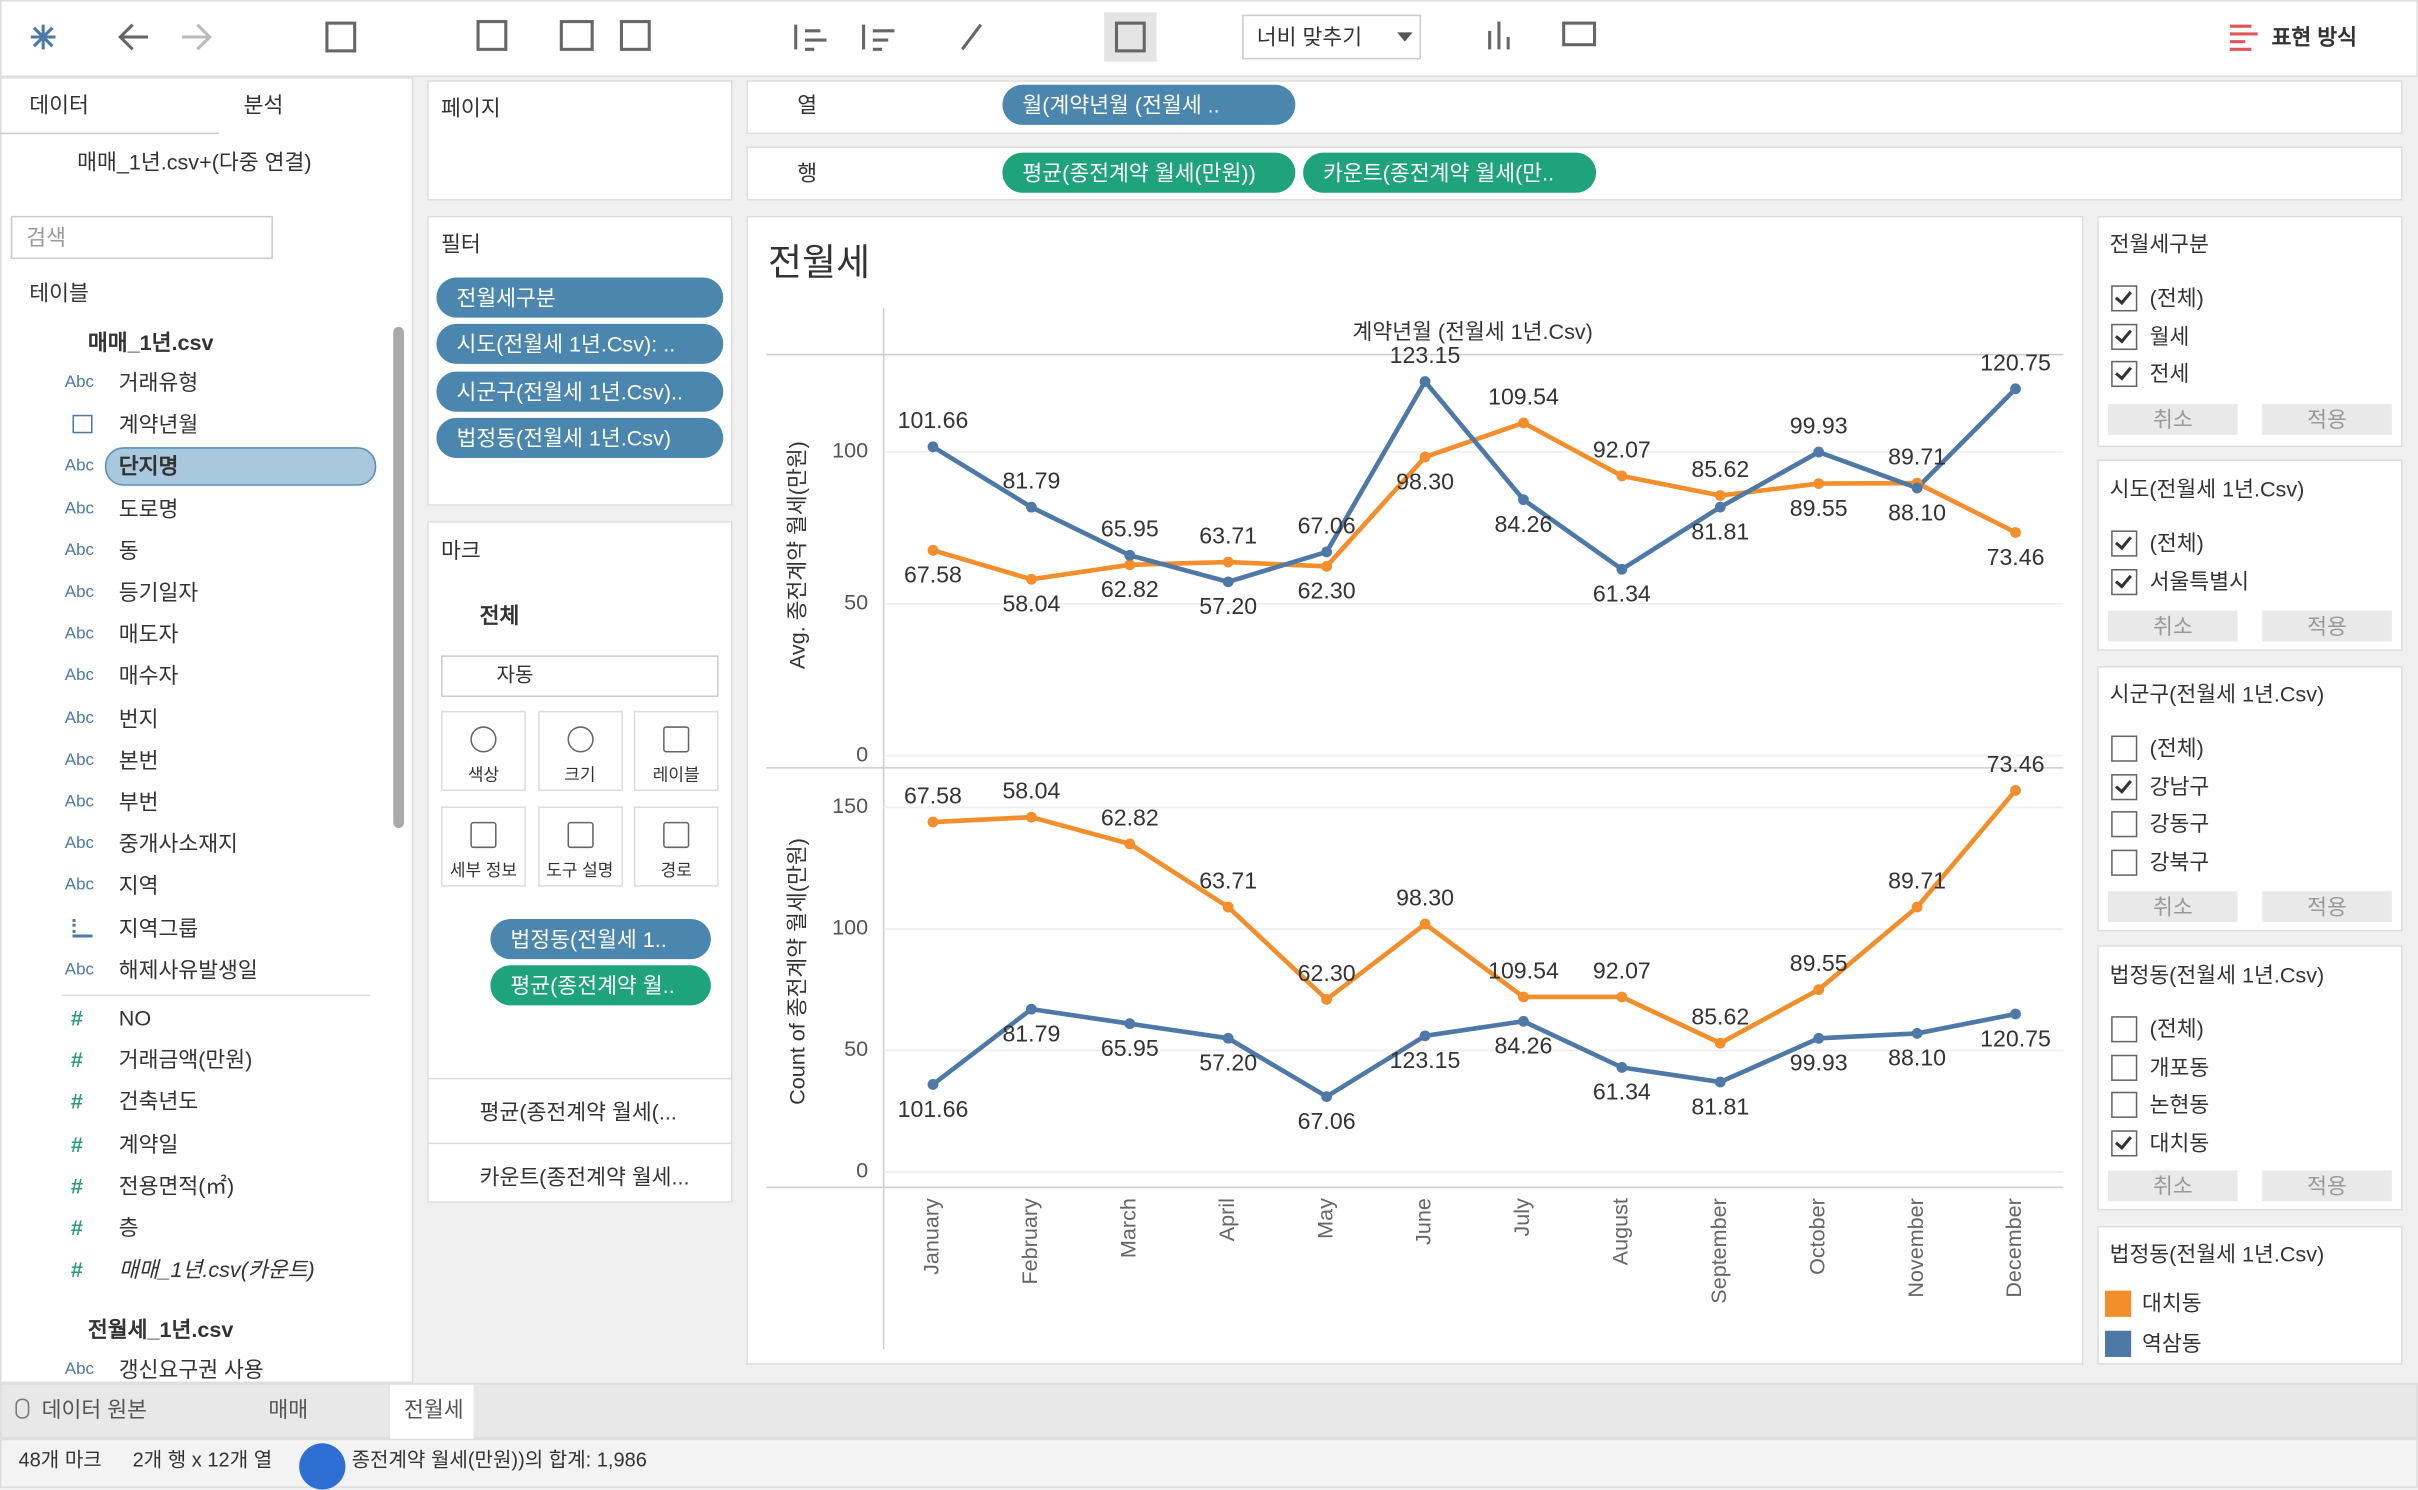 The height and width of the screenshot is (1490, 2418). Describe the element at coordinates (2179, 1105) in the screenshot. I see `filter-item: 논현동` at that location.